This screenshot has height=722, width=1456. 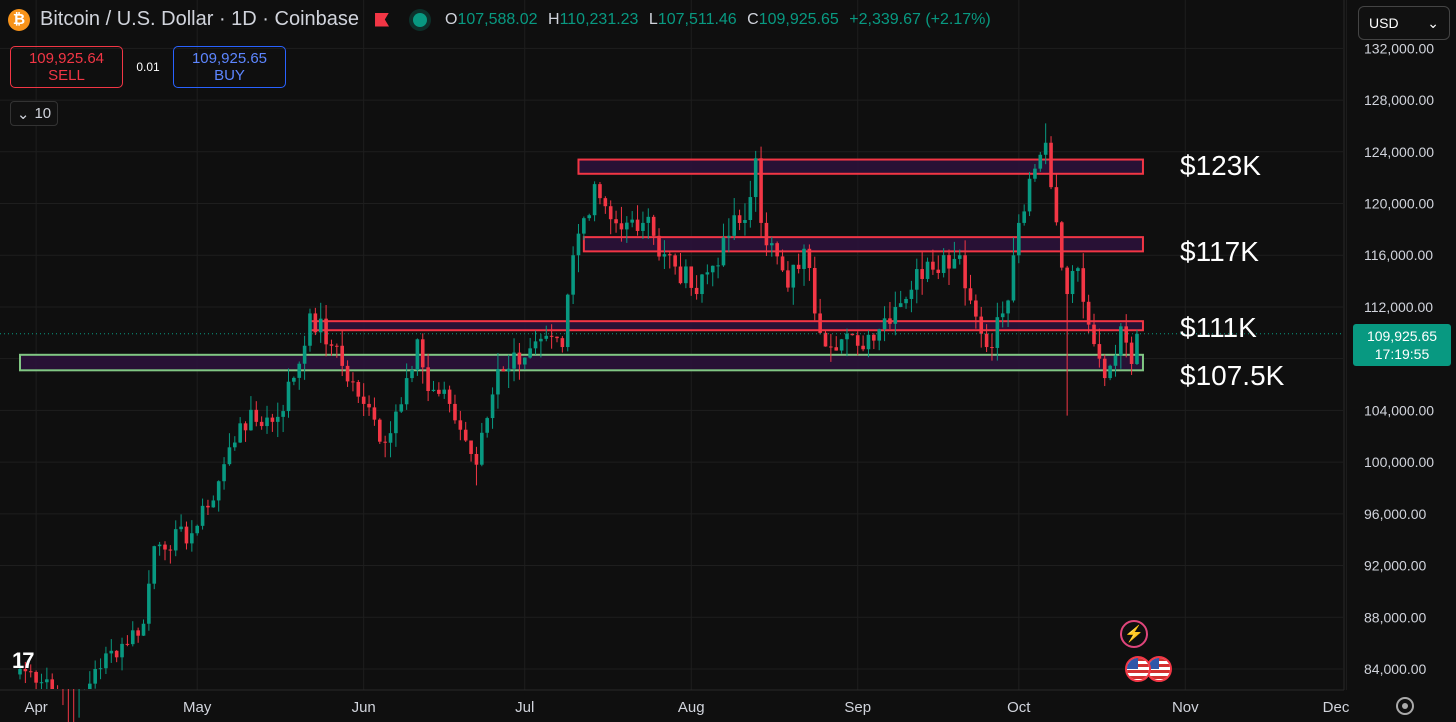 What do you see at coordinates (1134, 634) in the screenshot?
I see `bolt-icon: ⚡` at bounding box center [1134, 634].